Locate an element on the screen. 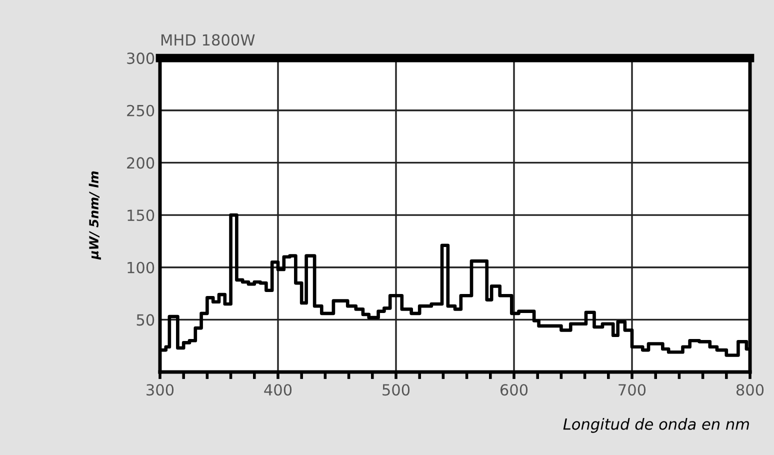 The image size is (774, 455). x-tick-label: 400 is located at coordinates (278, 390).